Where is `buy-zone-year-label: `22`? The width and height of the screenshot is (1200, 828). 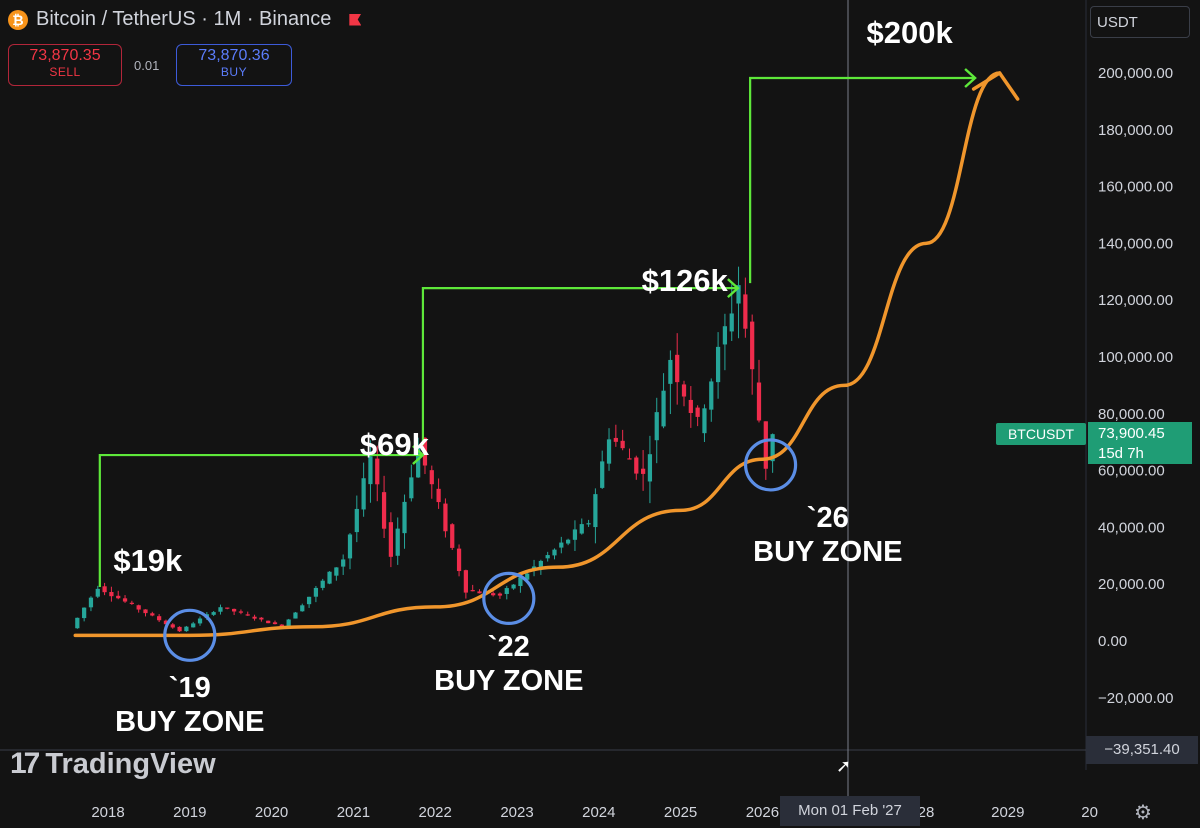
buy-zone-year-label: `22 is located at coordinates (509, 647).